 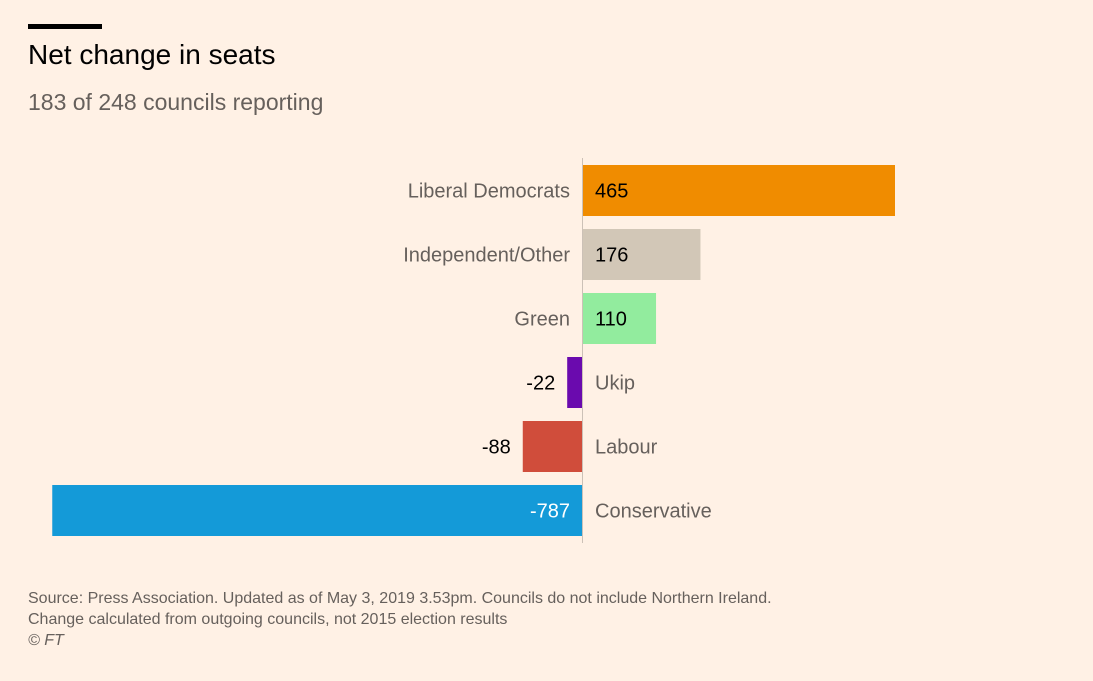 What do you see at coordinates (550, 512) in the screenshot?
I see `value-label-conservative: -787` at bounding box center [550, 512].